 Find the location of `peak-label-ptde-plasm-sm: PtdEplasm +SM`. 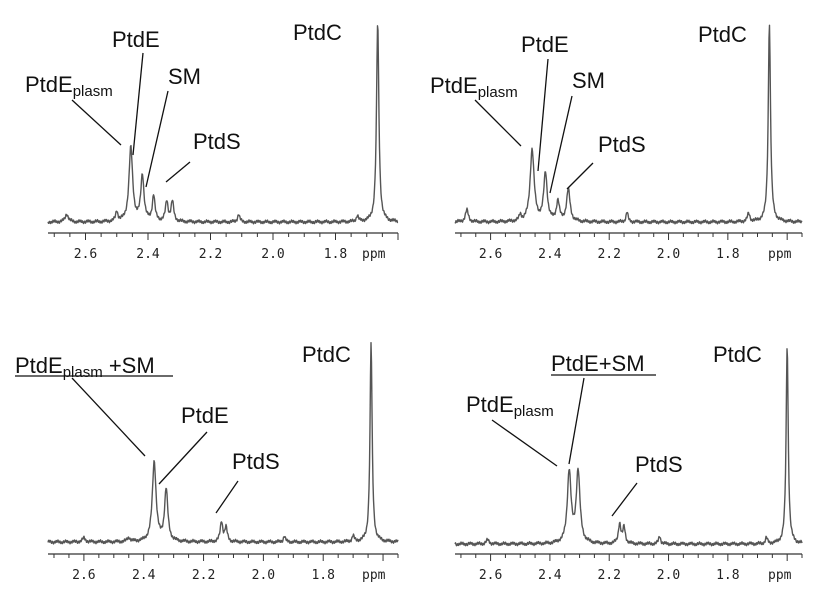

peak-label-ptde-plasm-sm: PtdEplasm +SM is located at coordinates (85, 367).